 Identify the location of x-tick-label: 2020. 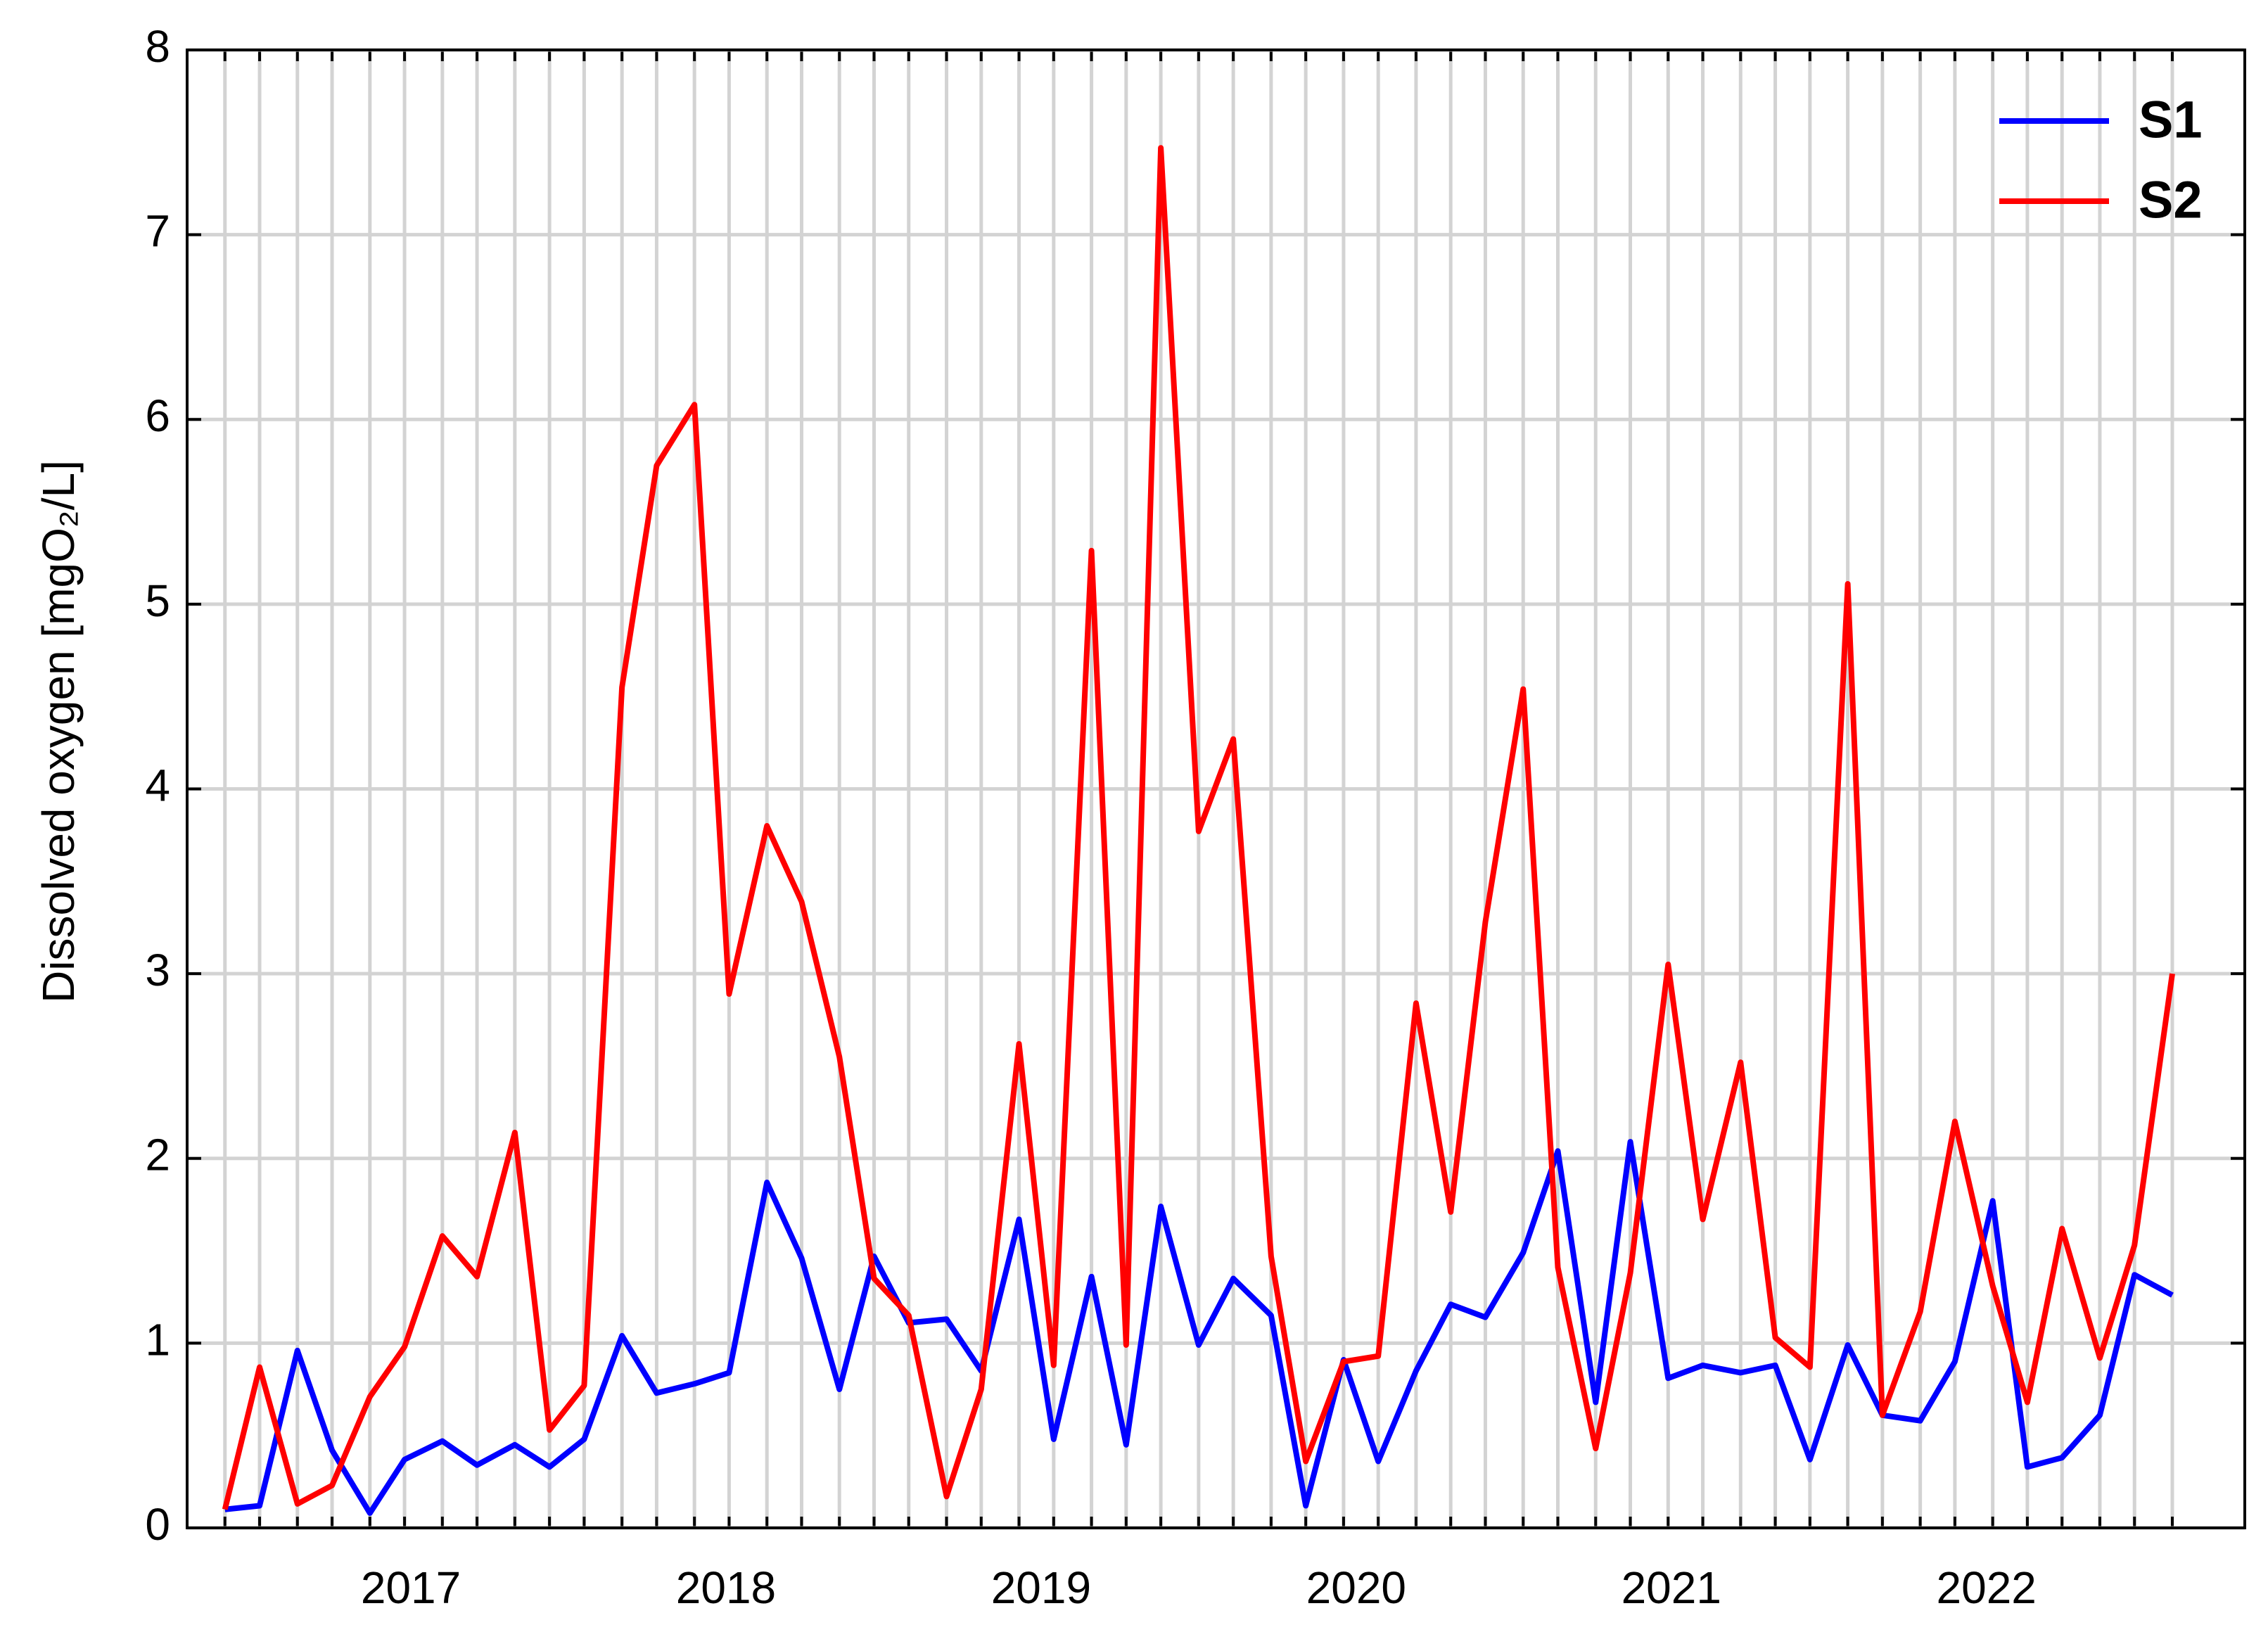
(1356, 1587).